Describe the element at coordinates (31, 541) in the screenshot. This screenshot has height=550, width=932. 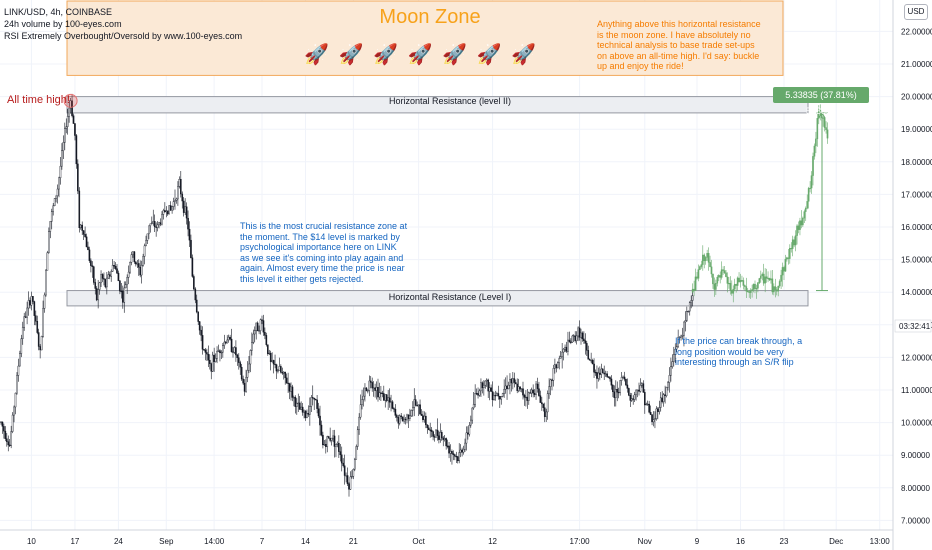
I see `time-tick-label: 10` at that location.